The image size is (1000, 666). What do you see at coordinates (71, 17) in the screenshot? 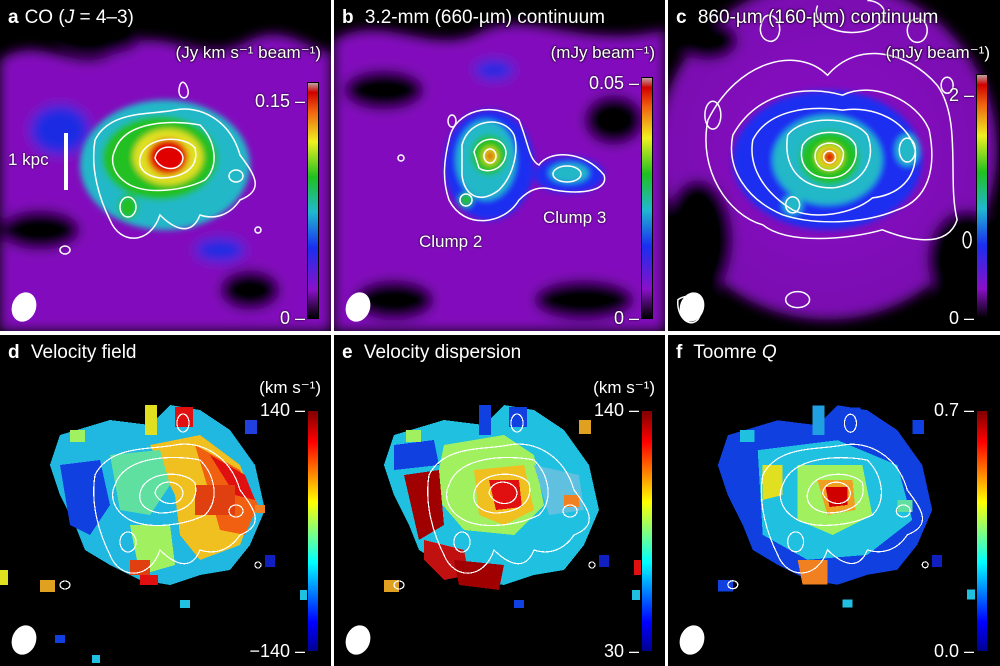
I see `panel-title: a CO (J = 4–3)` at bounding box center [71, 17].